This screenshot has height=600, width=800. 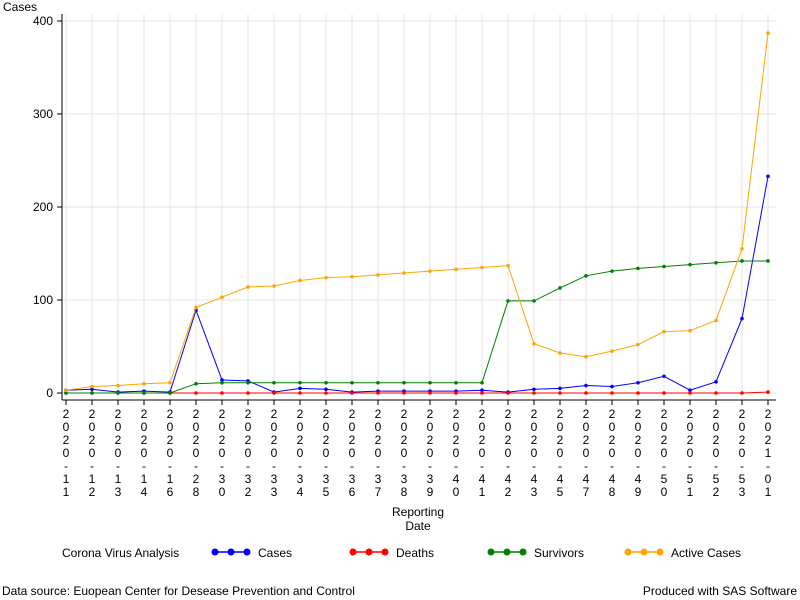 I want to click on x-tick-label: 2 0 2 0 -3 0, so click(x=222, y=453).